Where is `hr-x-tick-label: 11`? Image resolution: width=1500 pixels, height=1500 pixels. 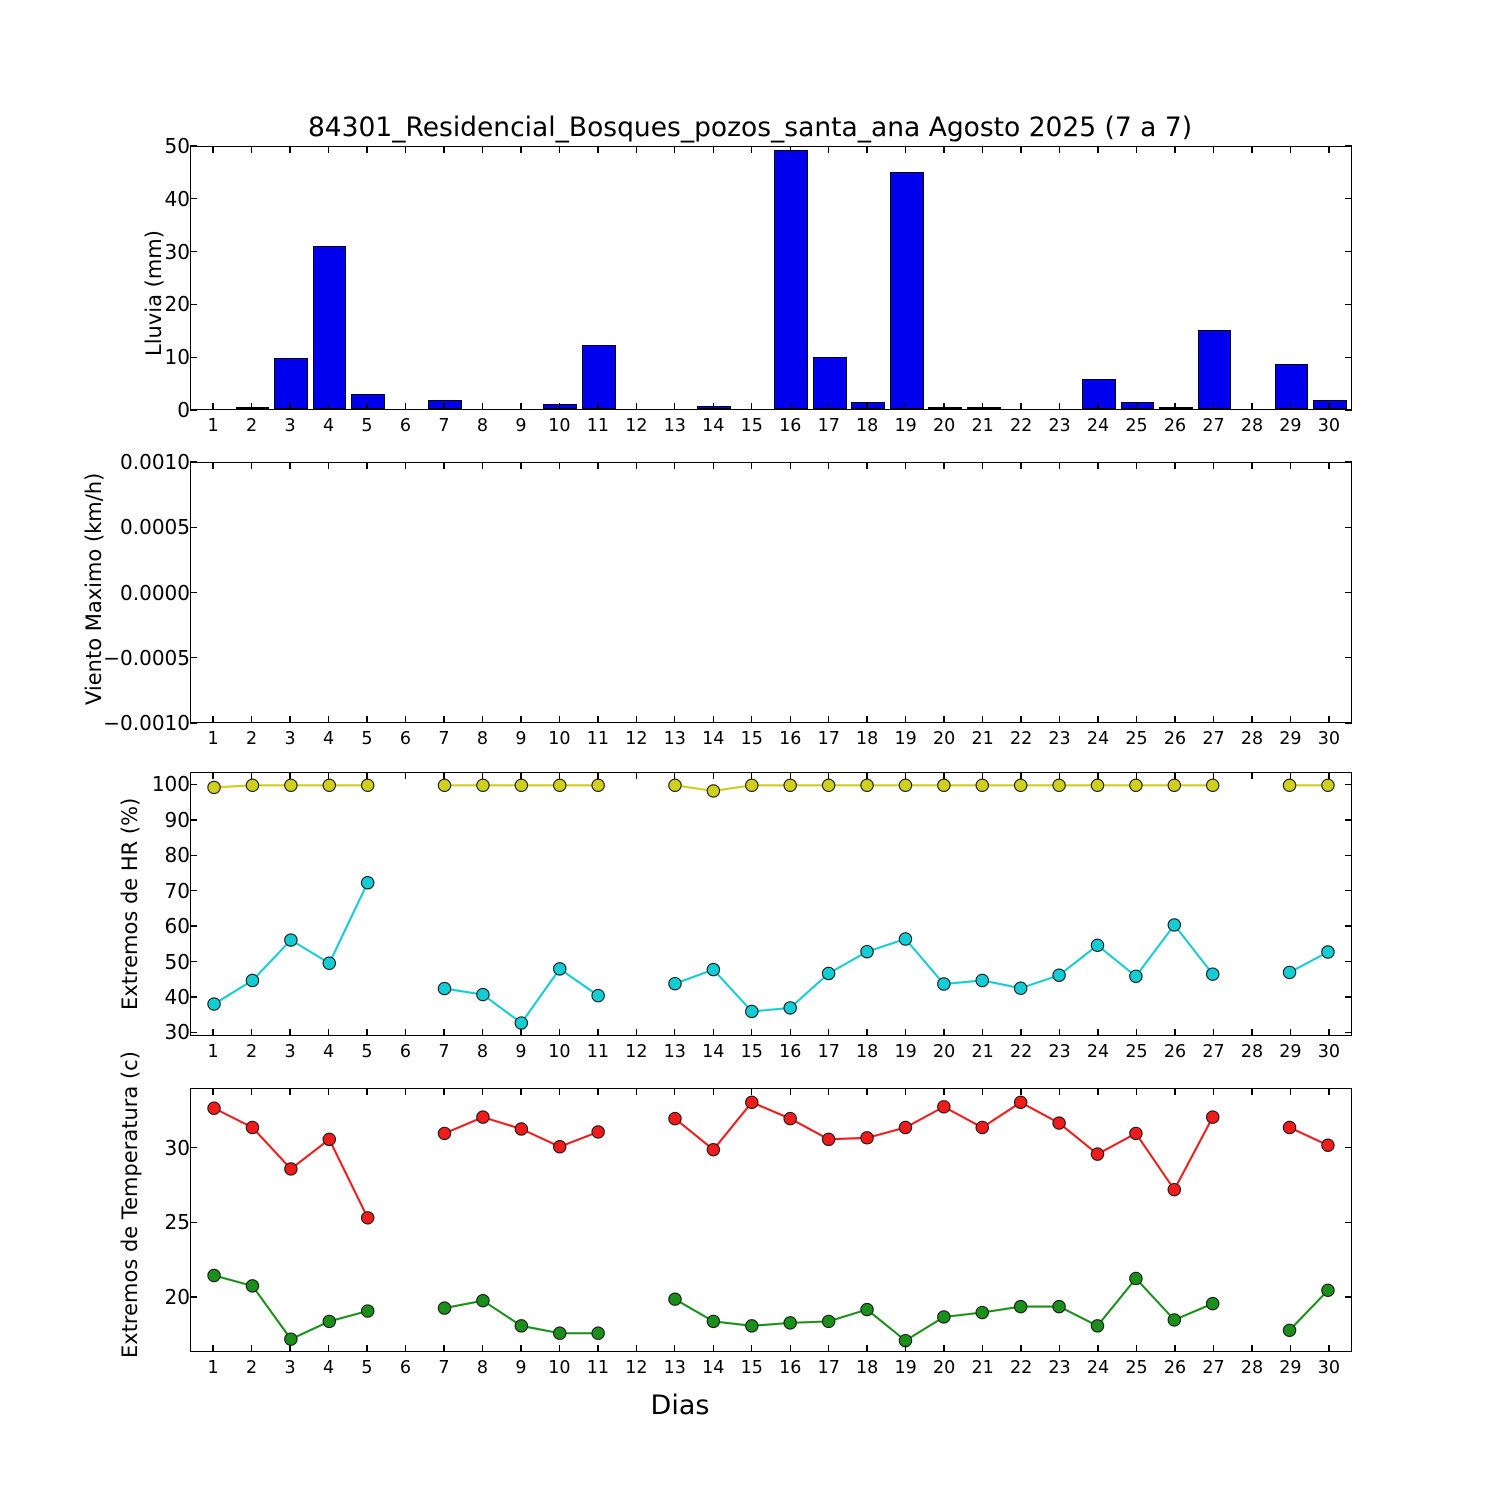 hr-x-tick-label: 11 is located at coordinates (597, 1052).